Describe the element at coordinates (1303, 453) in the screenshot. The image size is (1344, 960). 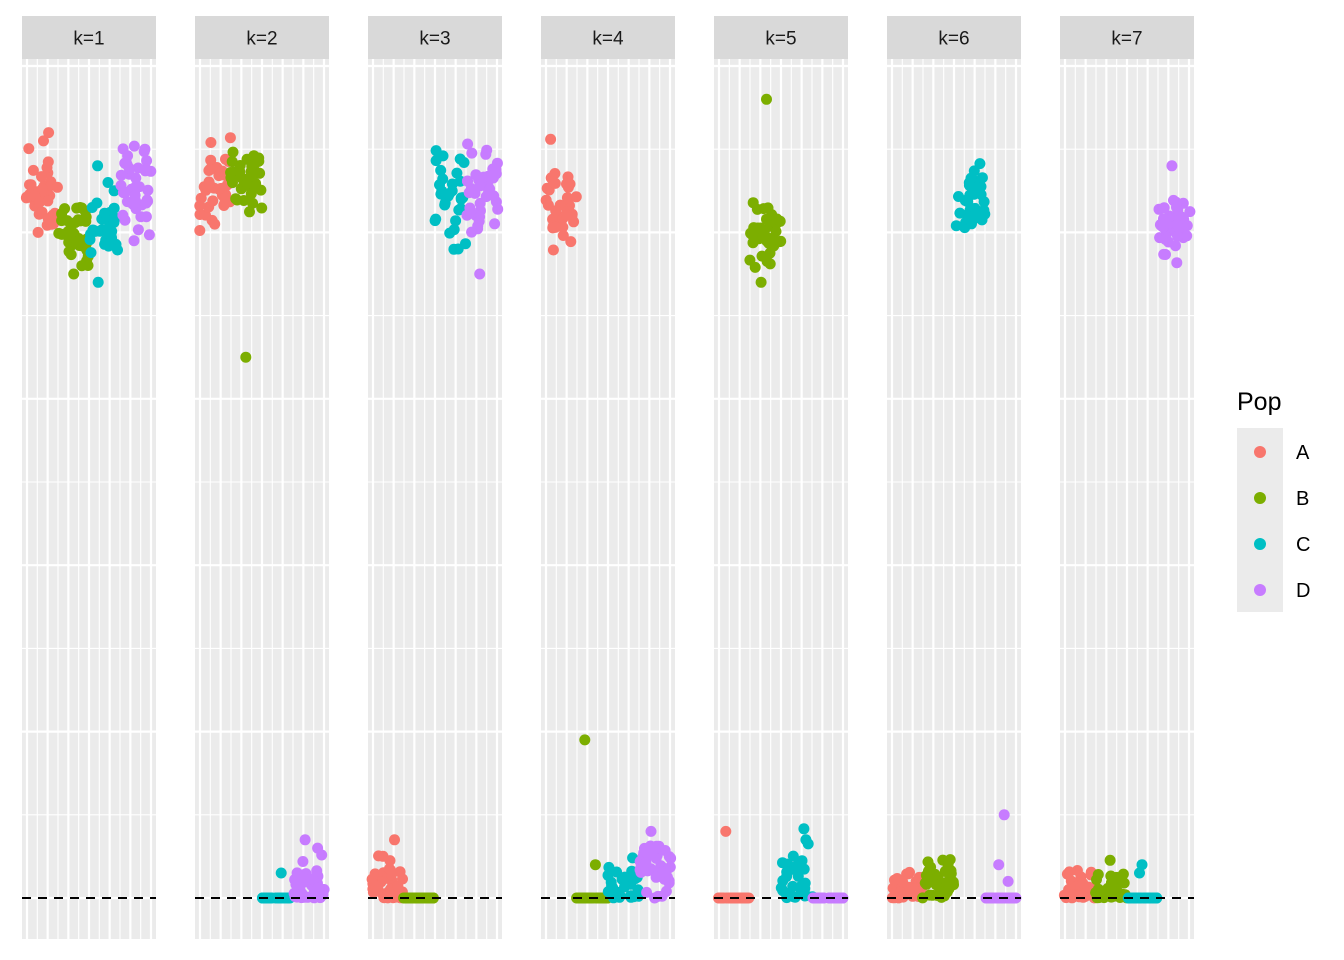
I see `legend-label-A: A` at that location.